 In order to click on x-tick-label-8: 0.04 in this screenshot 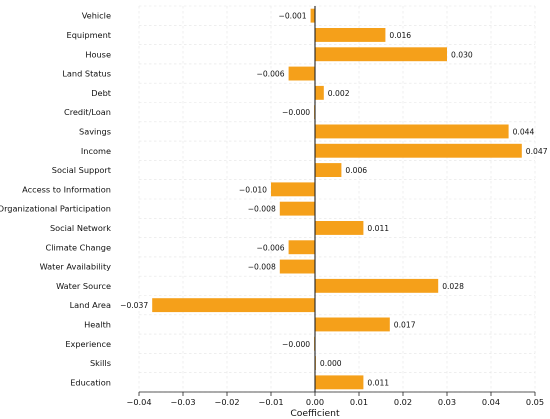, I will do `click(491, 402)`.